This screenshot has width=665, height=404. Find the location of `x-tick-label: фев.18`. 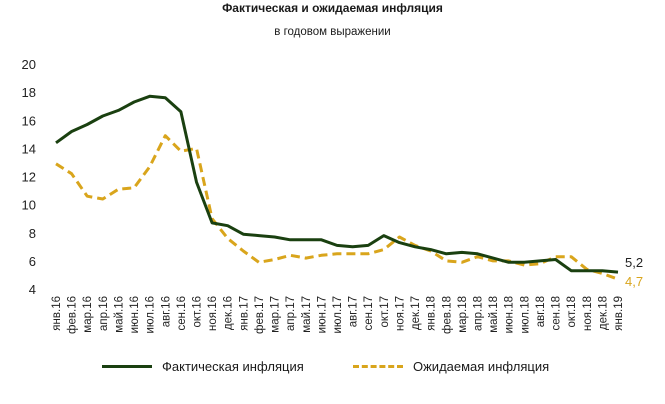

x-tick-label: фев.18 is located at coordinates (447, 315).